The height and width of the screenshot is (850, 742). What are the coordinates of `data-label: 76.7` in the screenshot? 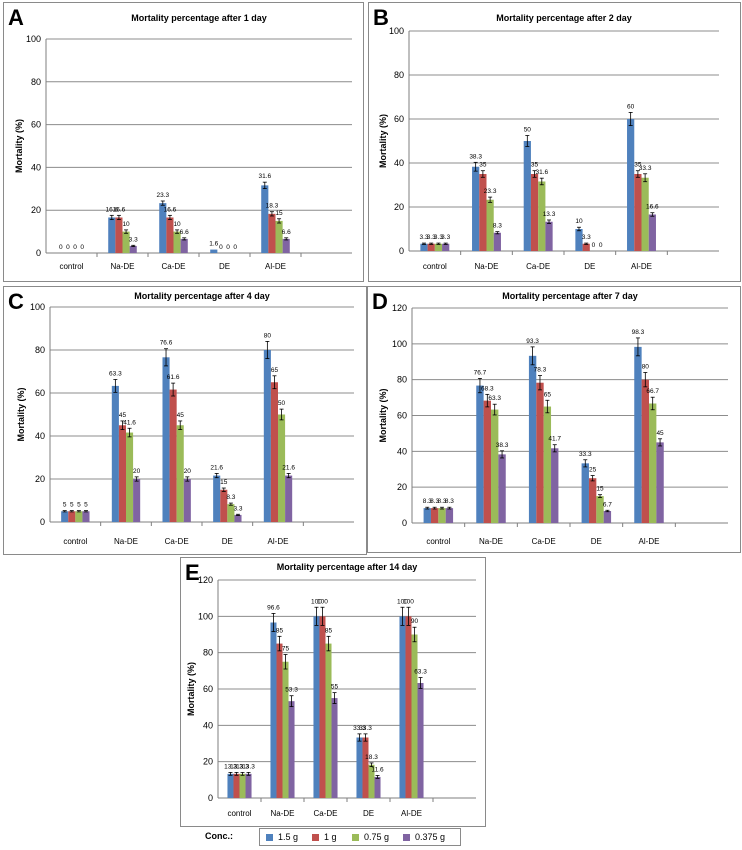 It's located at (480, 372).